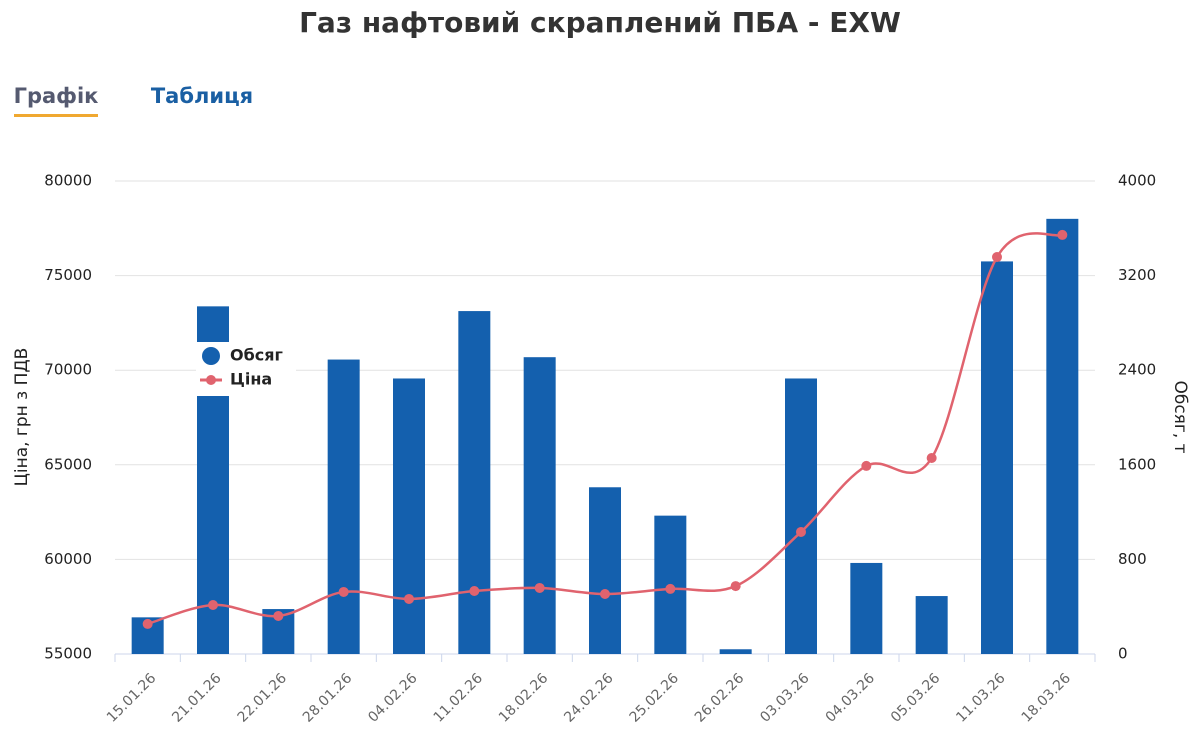 This screenshot has height=740, width=1200. What do you see at coordinates (588, 697) in the screenshot?
I see `x-tick-label: 24.02.26` at bounding box center [588, 697].